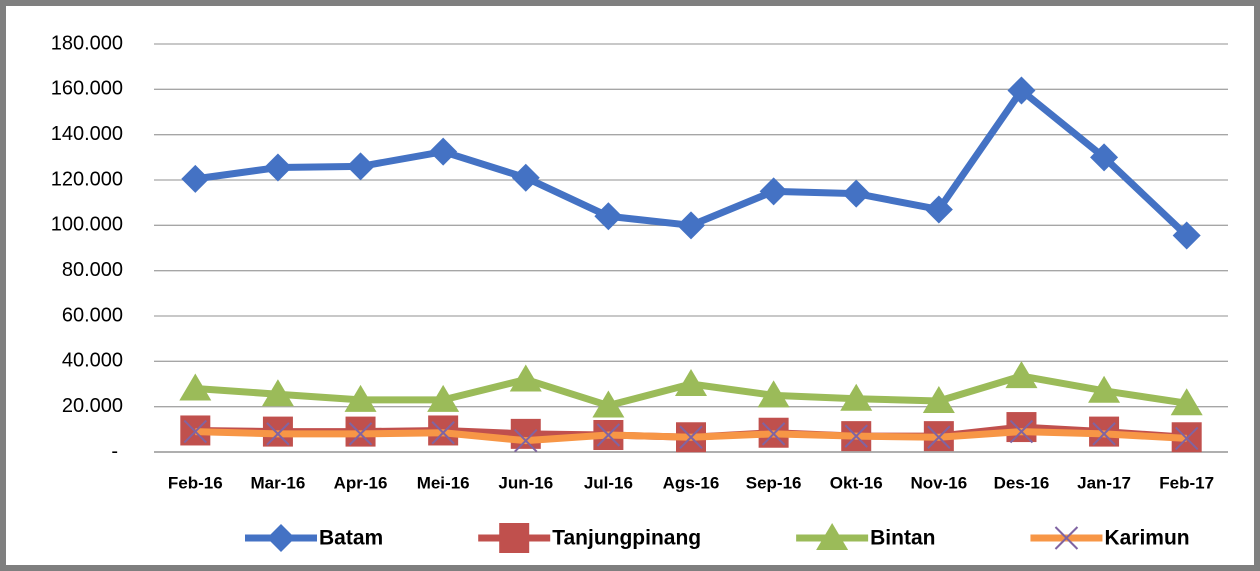 Image resolution: width=1260 pixels, height=571 pixels. Describe the element at coordinates (92, 406) in the screenshot. I see `y-tick-label: 20.000` at that location.